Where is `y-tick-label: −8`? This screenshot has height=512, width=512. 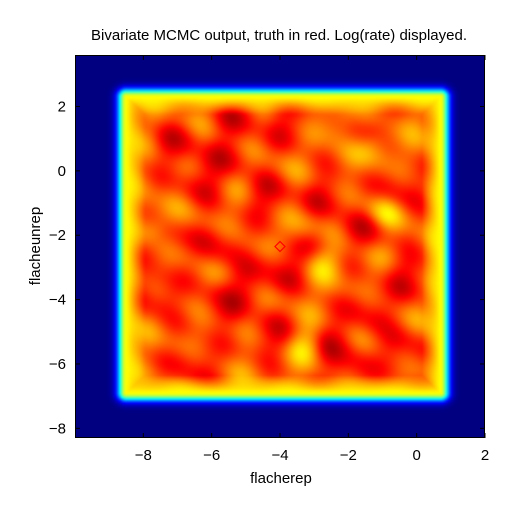 y-tick-label: −8 is located at coordinates (57, 428).